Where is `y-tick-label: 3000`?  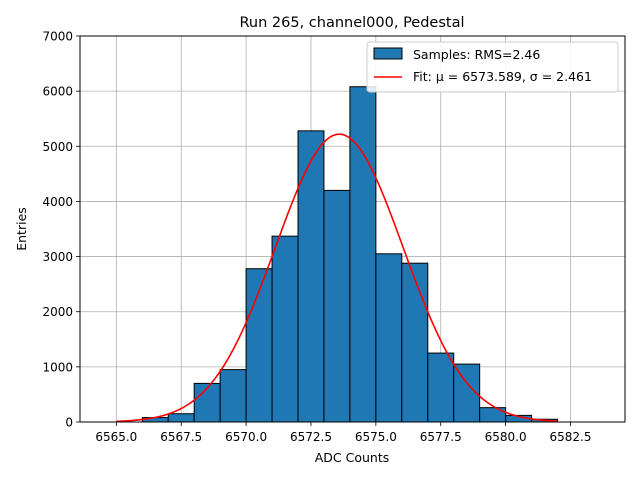
y-tick-label: 3000 is located at coordinates (57, 257).